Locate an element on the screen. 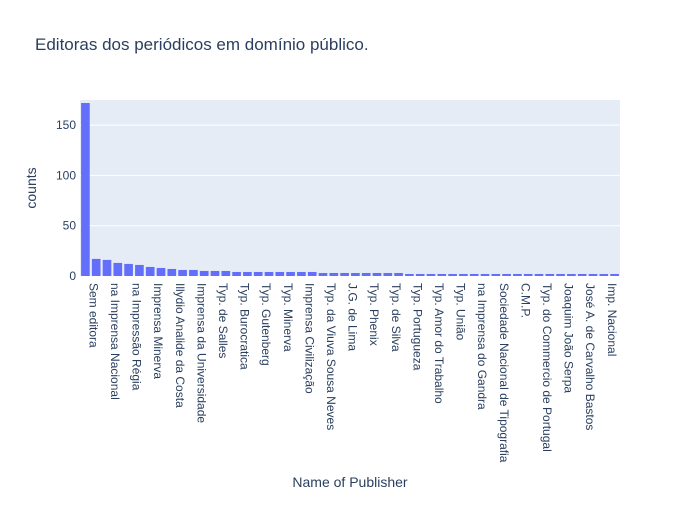 Image resolution: width=700 pixels, height=505 pixels. y-tick-label: 150 is located at coordinates (66, 125).